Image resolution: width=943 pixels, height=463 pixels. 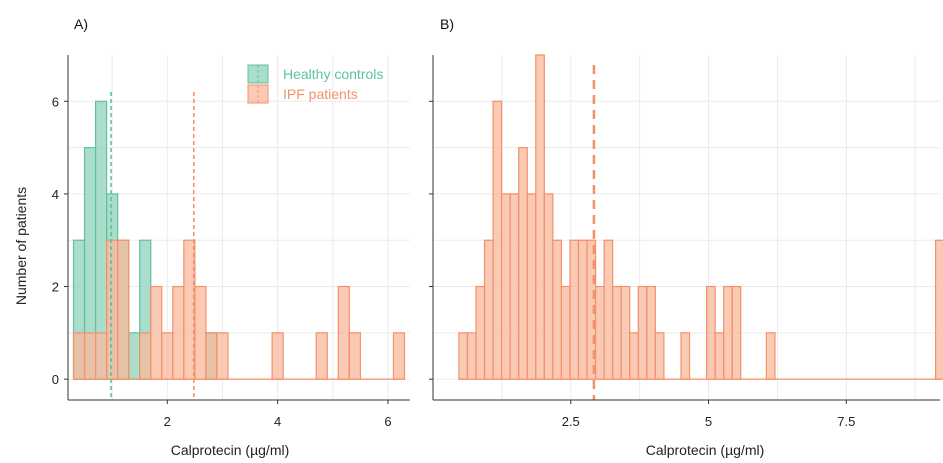 I want to click on panel-a-y-axis-label: Number of patients, so click(x=21, y=246).